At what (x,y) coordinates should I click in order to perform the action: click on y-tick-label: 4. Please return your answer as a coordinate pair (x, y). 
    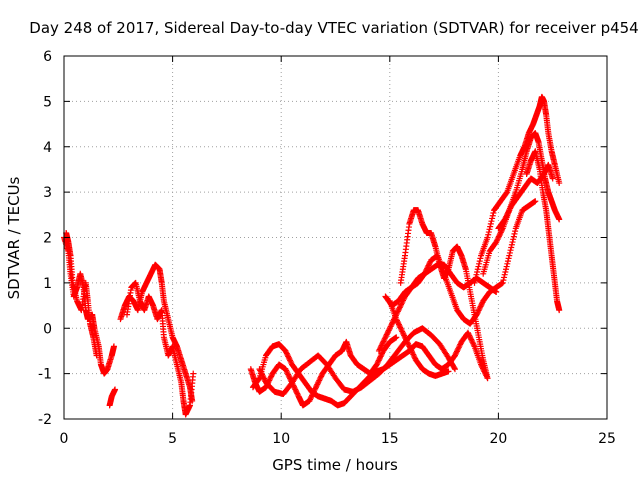
    Looking at the image, I should click on (47, 148).